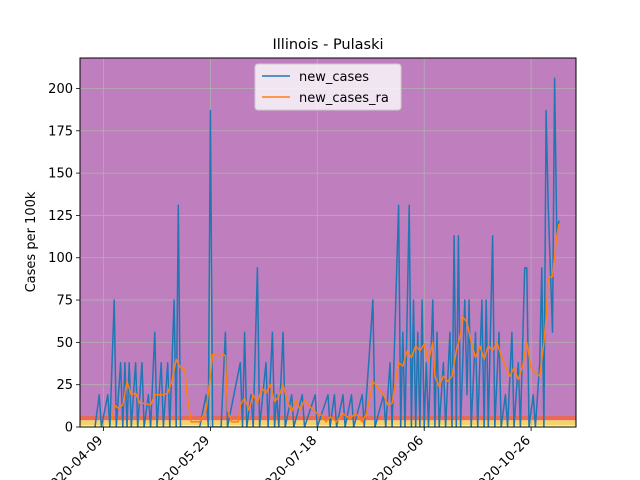  What do you see at coordinates (60, 216) in the screenshot?
I see `y-tick-label-125: 125` at bounding box center [60, 216].